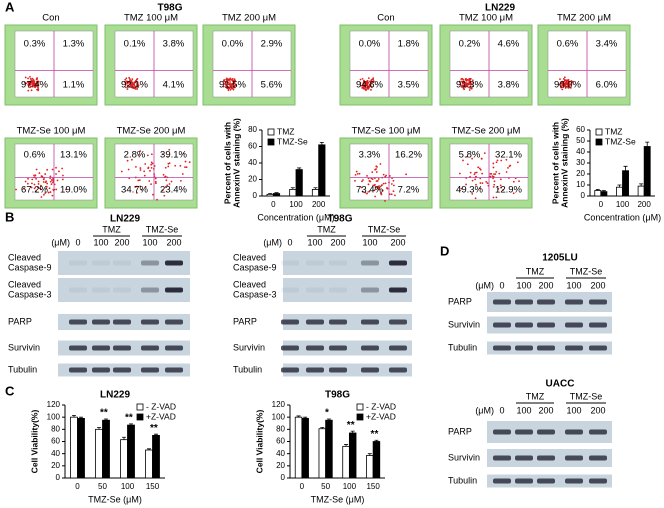  I want to click on quadrant-percent: 1.8%, so click(409, 44).